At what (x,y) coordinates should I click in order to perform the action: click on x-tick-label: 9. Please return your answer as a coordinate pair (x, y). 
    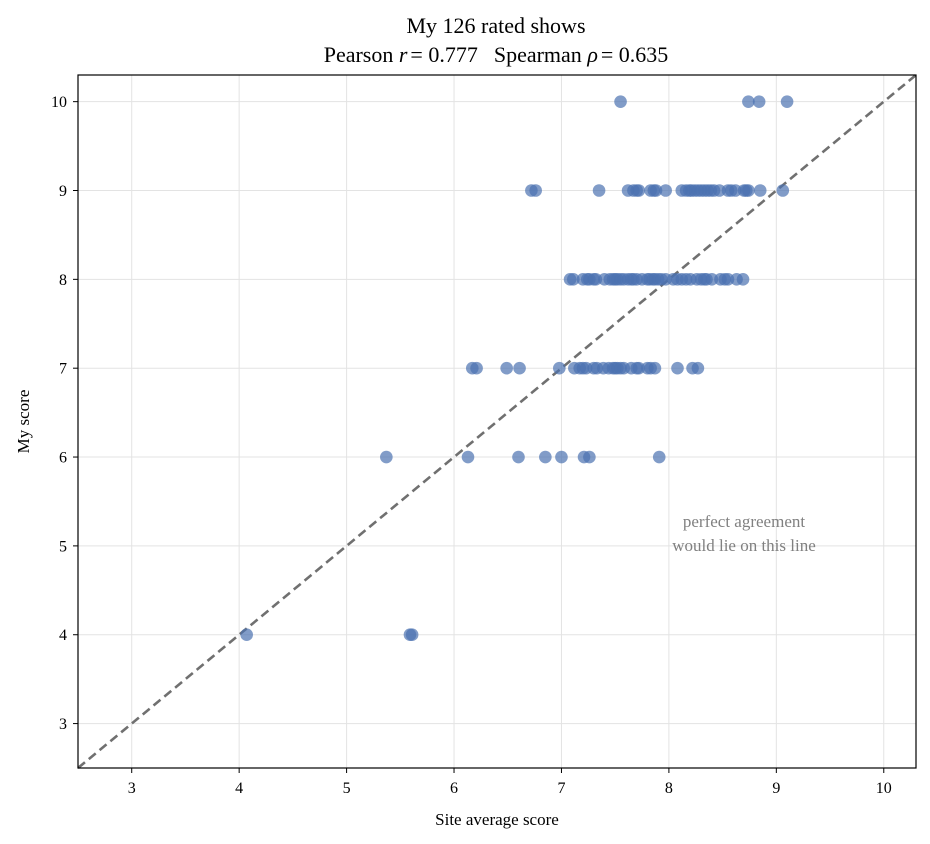
    Looking at the image, I should click on (776, 788).